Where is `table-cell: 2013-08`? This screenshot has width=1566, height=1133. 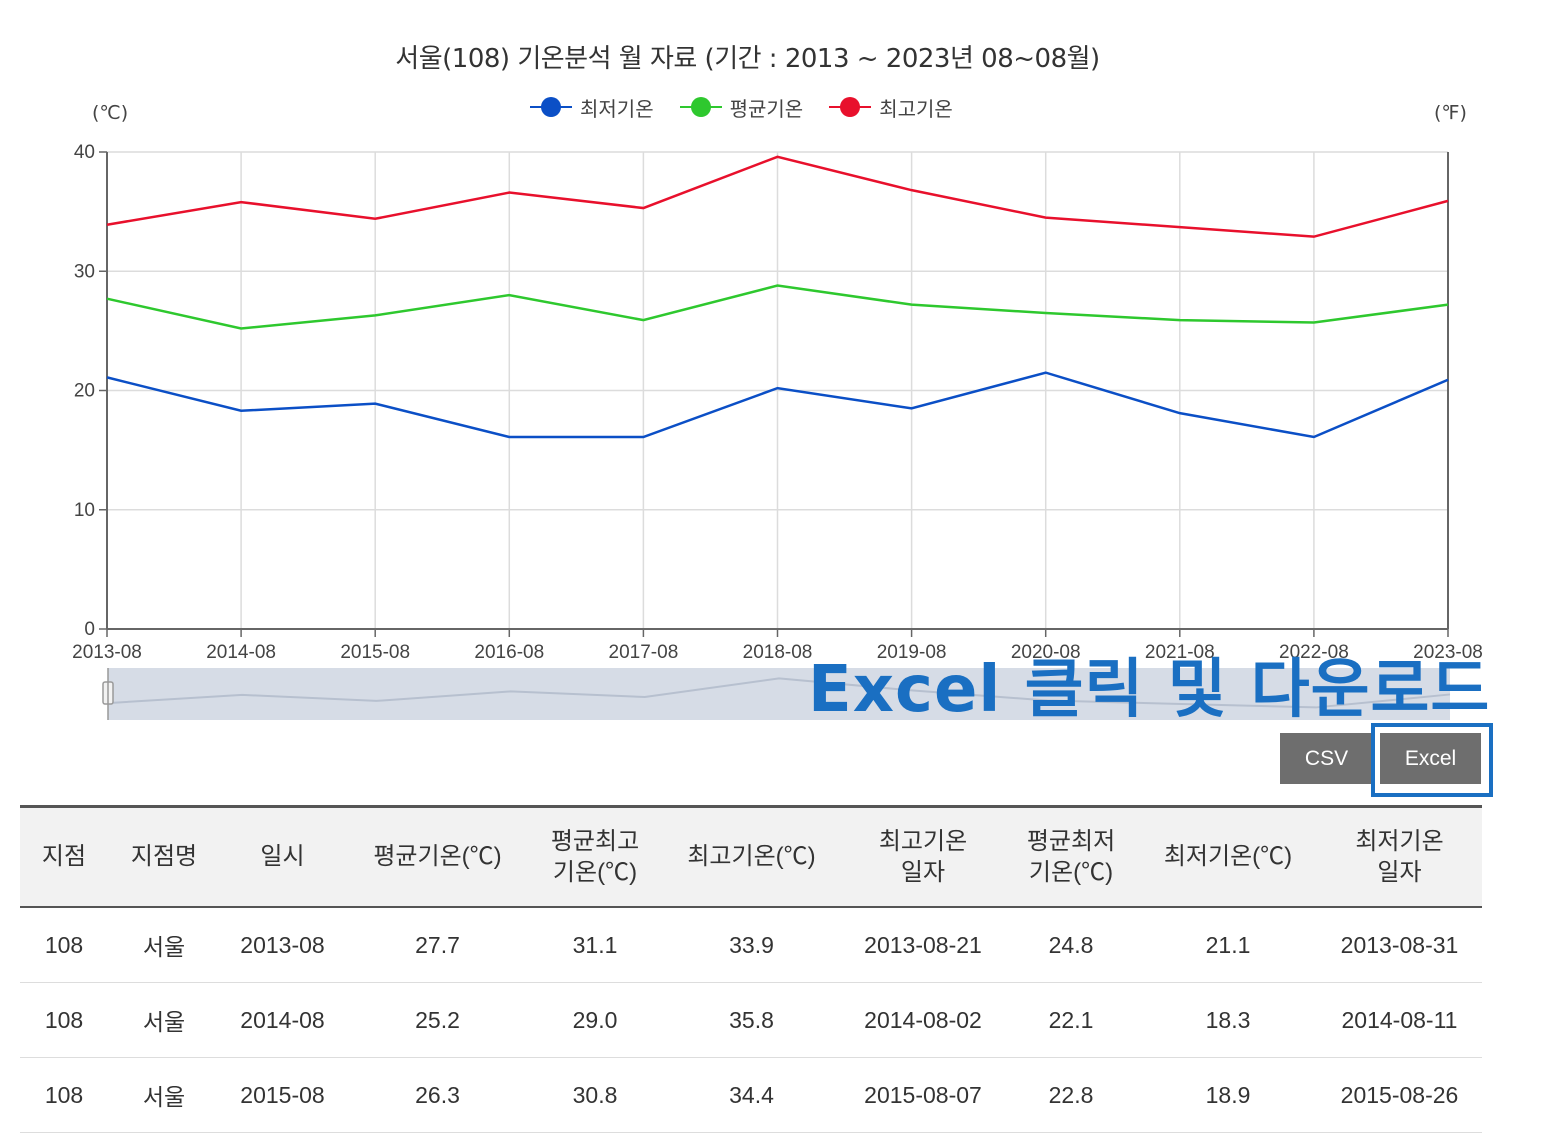
table-cell: 2013-08 is located at coordinates (282, 945).